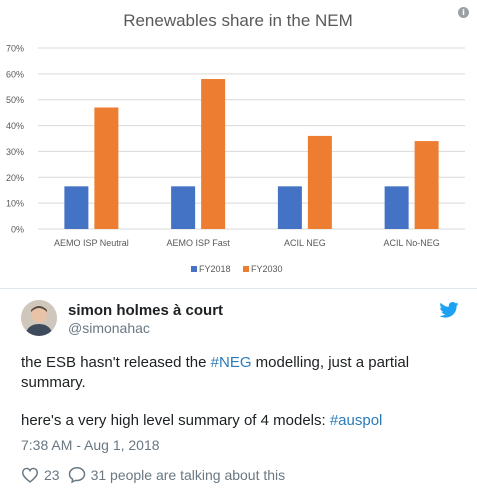  Describe the element at coordinates (188, 474) in the screenshot. I see `conversation-link: 31 people are talking about this` at that location.